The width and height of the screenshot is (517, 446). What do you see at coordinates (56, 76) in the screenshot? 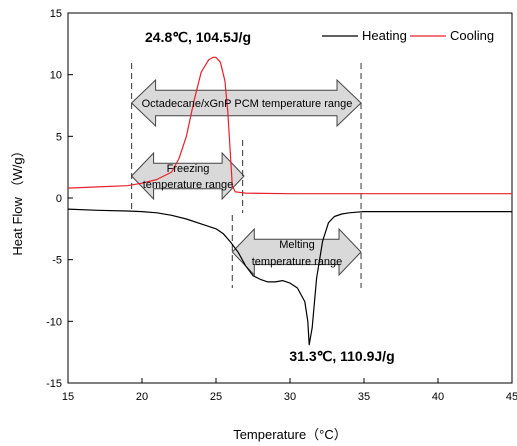
I see `y-tick-label: 10` at bounding box center [56, 76].